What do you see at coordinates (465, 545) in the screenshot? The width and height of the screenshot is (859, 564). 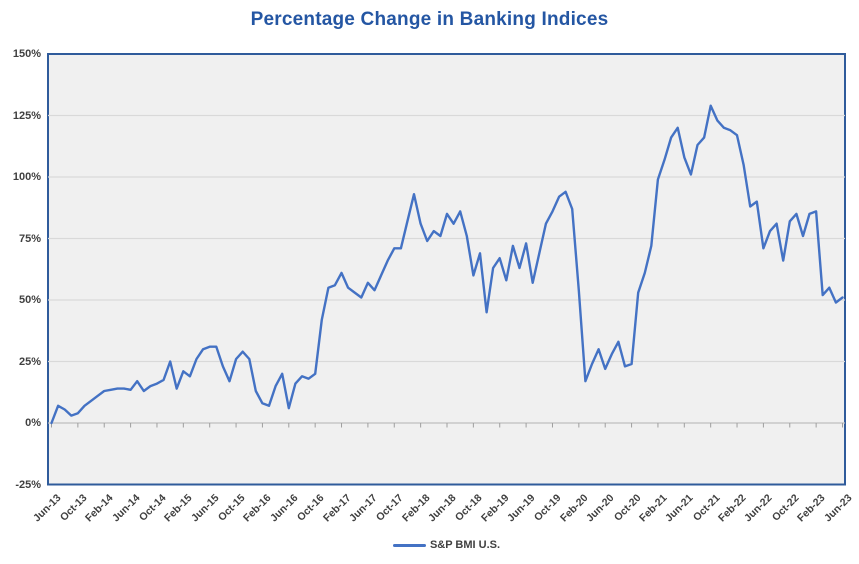 I see `legend-series-label: S&P BMI U.S.` at bounding box center [465, 545].